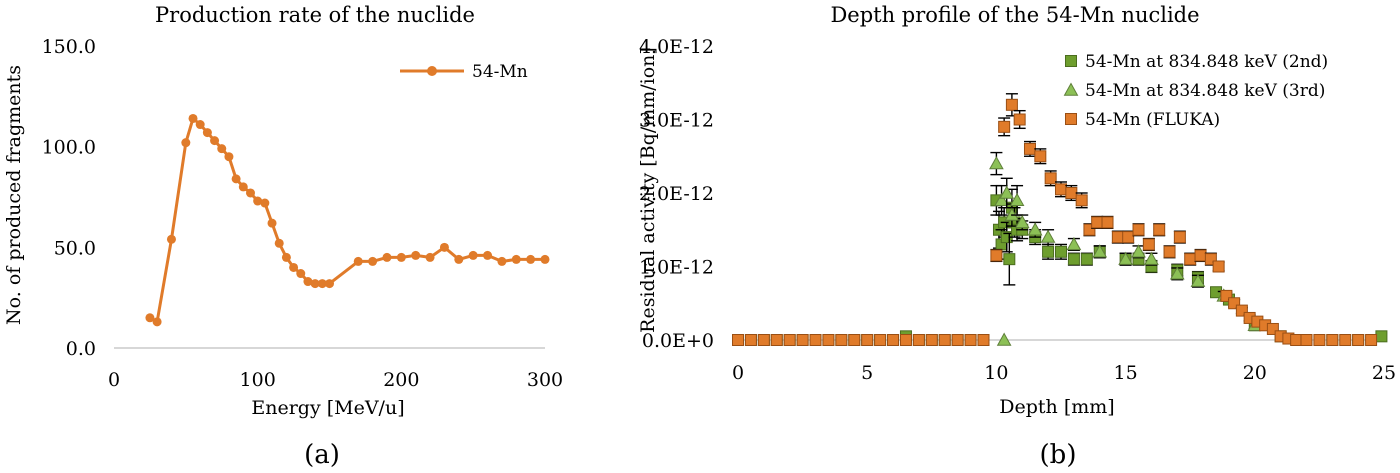 This screenshot has height=473, width=1400. Describe the element at coordinates (347, 220) in the screenshot. I see `panel-a-plot-area` at that location.